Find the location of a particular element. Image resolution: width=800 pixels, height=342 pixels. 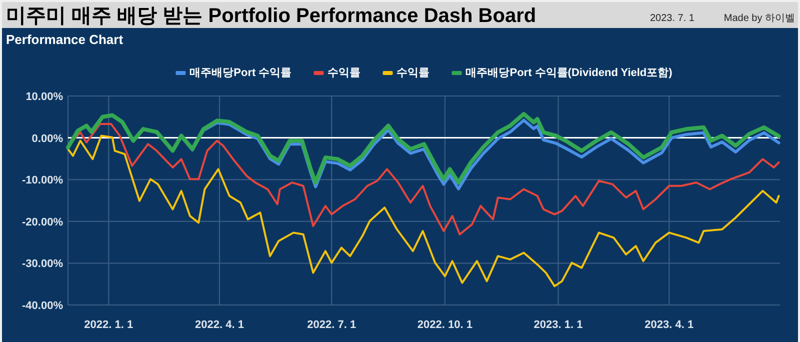

x-tick-label: 2022. 7. 1 is located at coordinates (331, 325).